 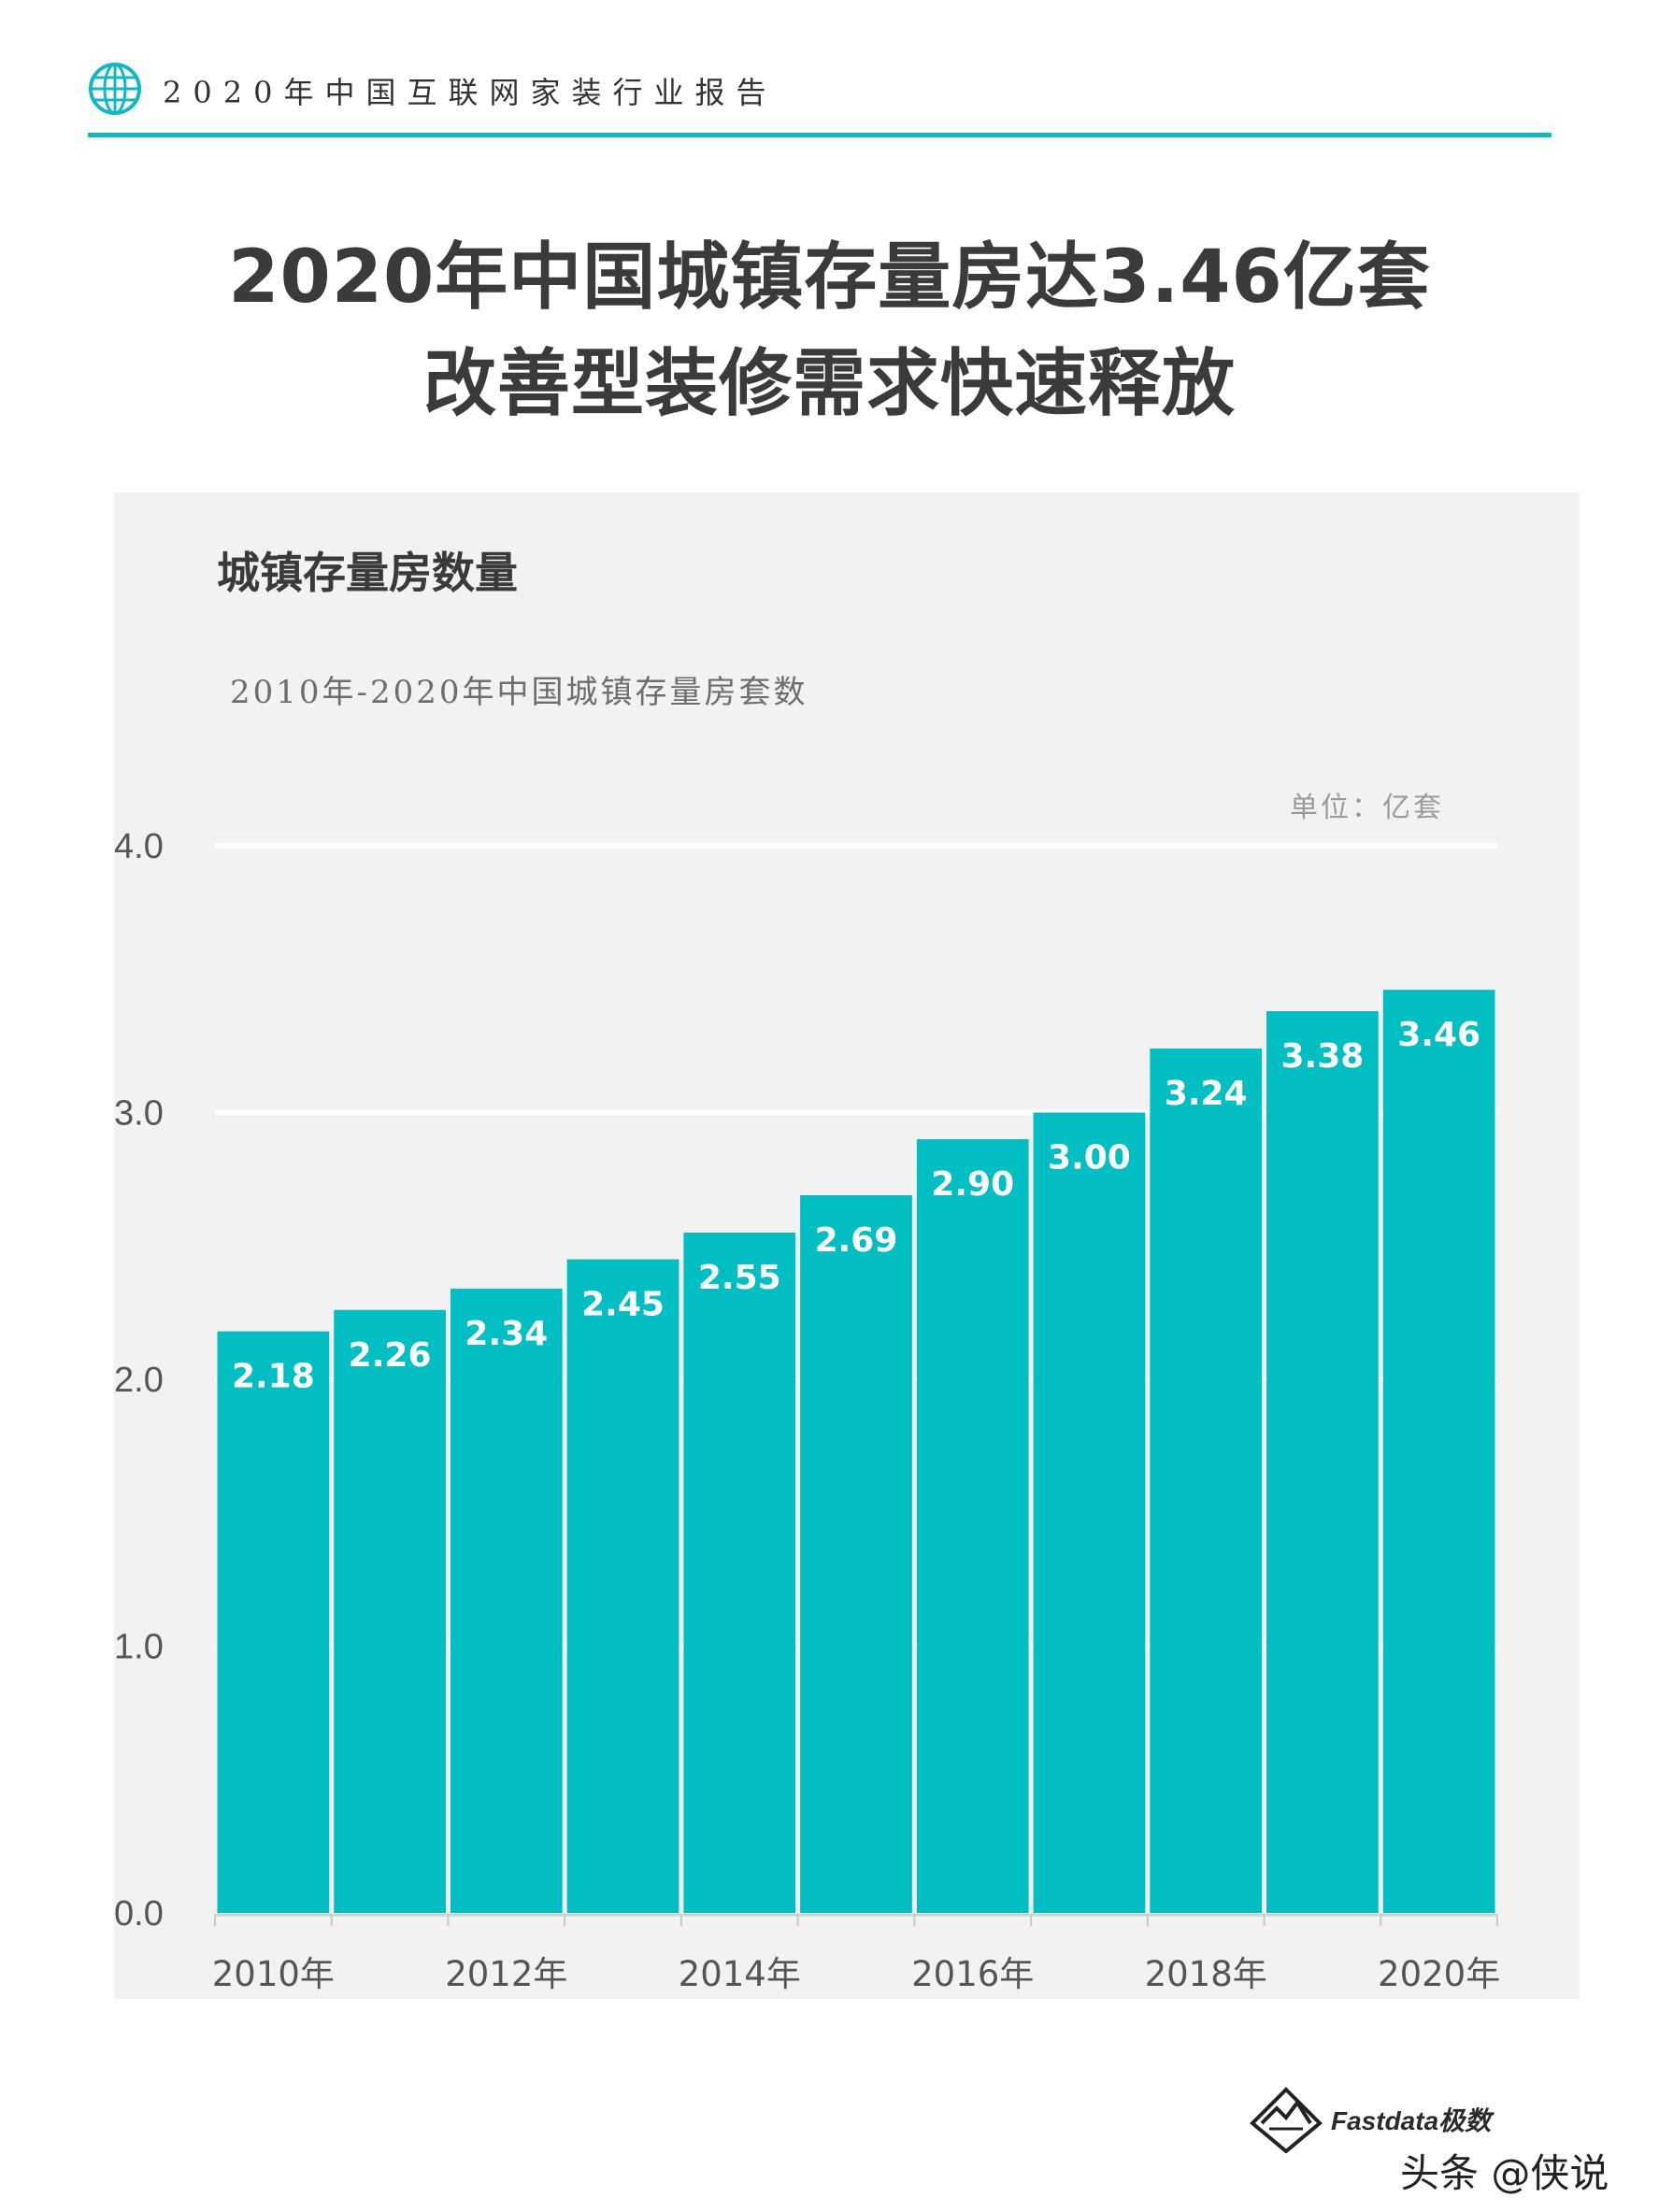 What do you see at coordinates (740, 1974) in the screenshot?
I see `x-tick-label: 2014年` at bounding box center [740, 1974].